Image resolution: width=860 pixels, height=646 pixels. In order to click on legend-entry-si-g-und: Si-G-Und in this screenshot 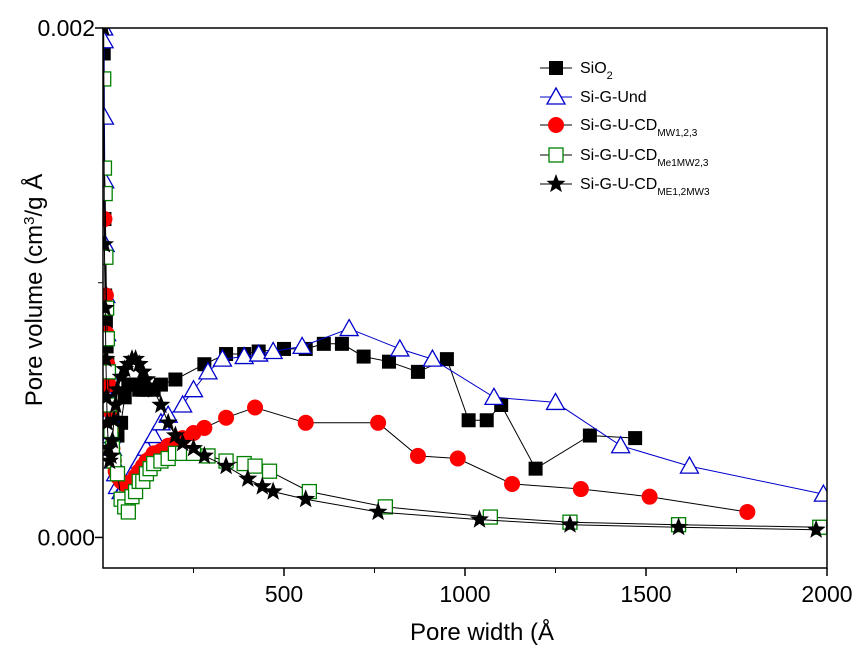, I will do `click(593, 96)`.